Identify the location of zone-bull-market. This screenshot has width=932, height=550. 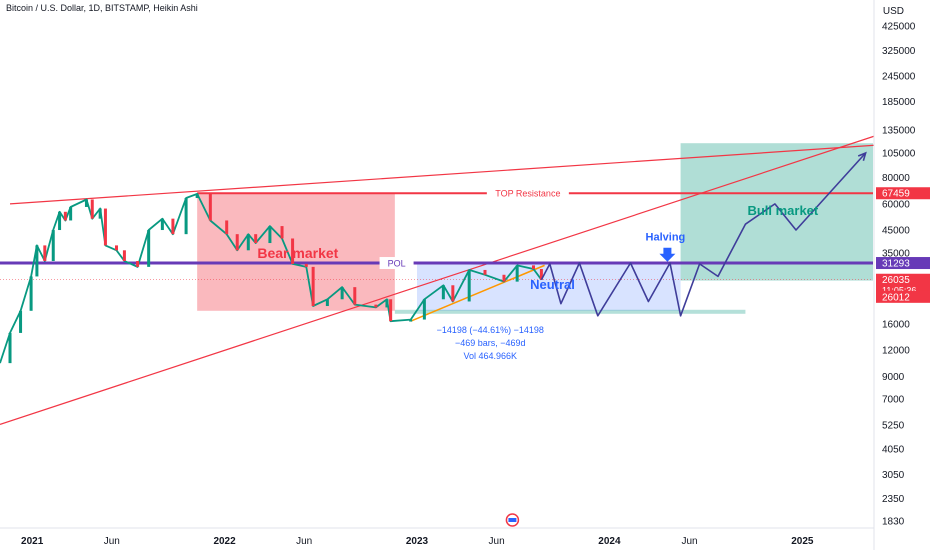
(776, 212).